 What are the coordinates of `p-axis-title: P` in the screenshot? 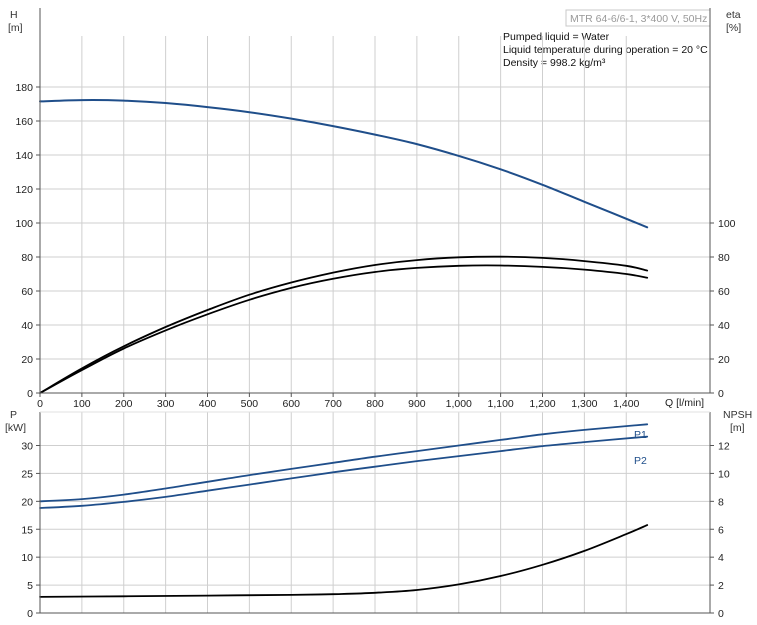 It's located at (13, 415).